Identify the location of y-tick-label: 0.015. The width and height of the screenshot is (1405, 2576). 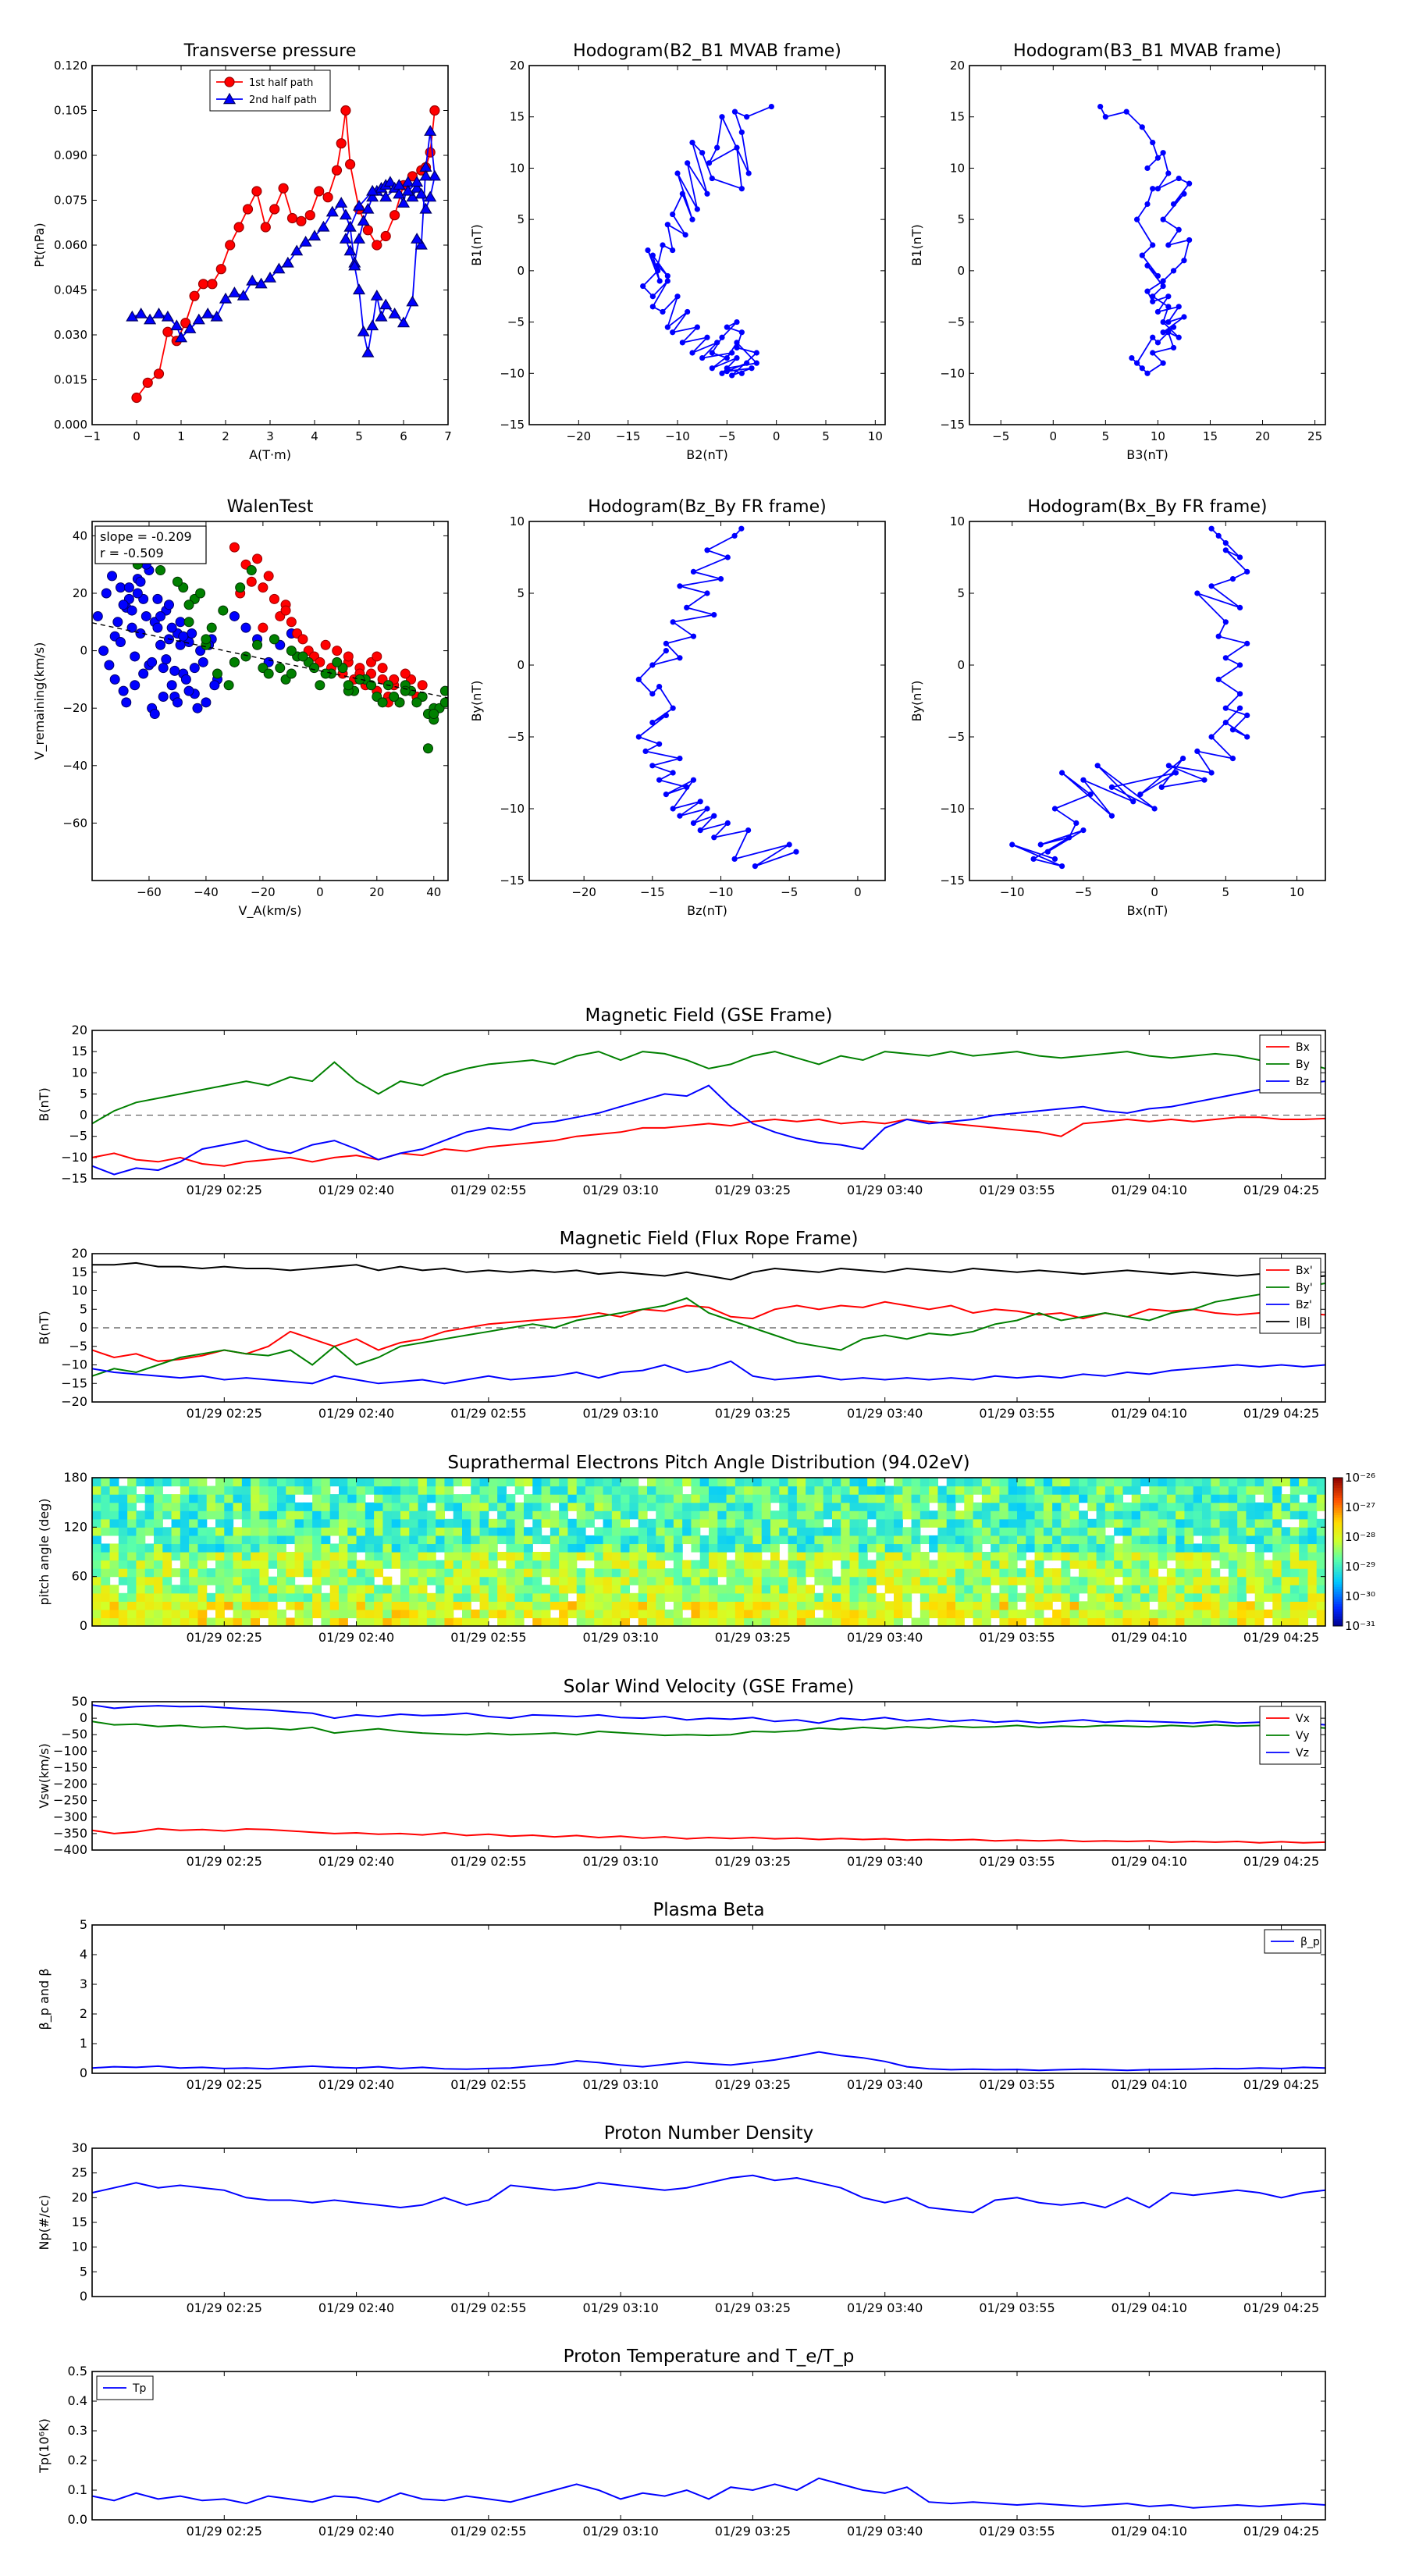
(71, 380).